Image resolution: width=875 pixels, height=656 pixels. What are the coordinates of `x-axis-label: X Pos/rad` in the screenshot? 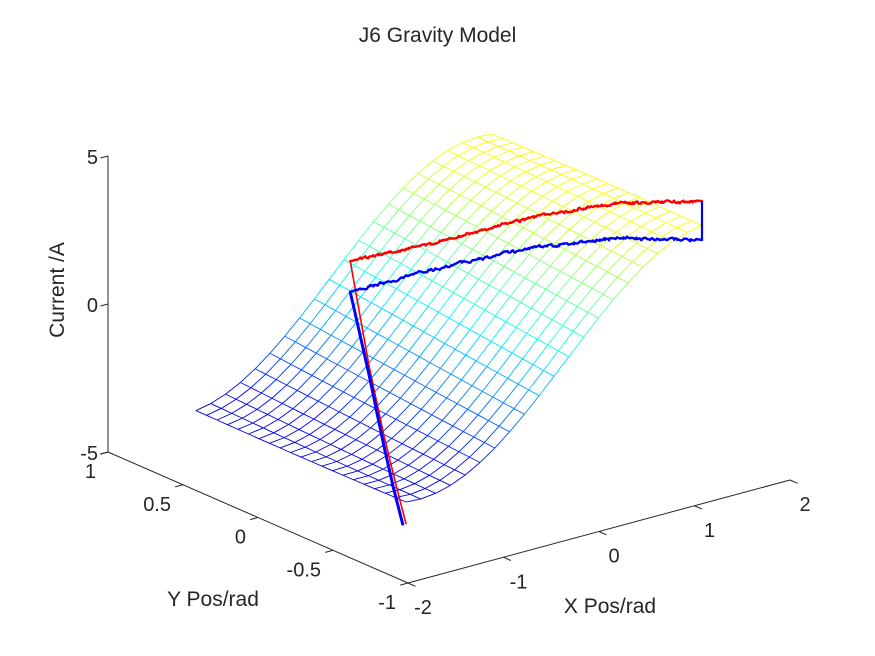 It's located at (610, 606).